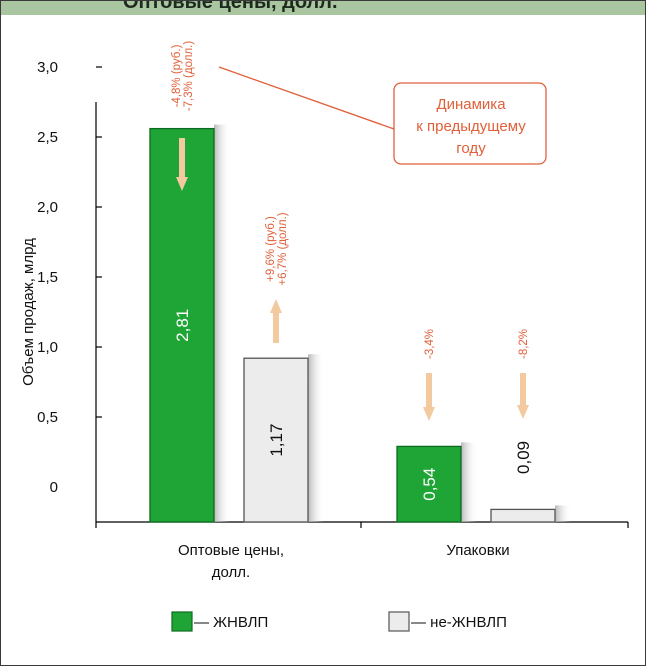 The width and height of the screenshot is (646, 666). What do you see at coordinates (271, 249) in the screenshot?
I see `change-label: +9,6% (руб.)` at bounding box center [271, 249].